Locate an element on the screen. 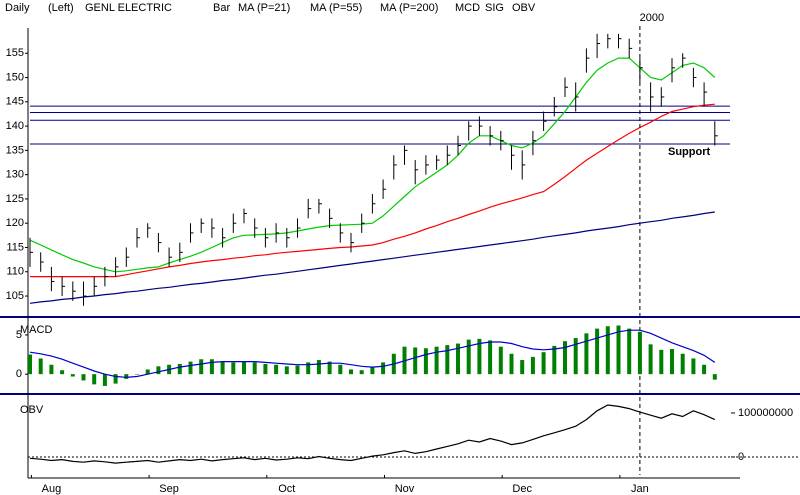  y-tick-label: 140 is located at coordinates (15, 126).